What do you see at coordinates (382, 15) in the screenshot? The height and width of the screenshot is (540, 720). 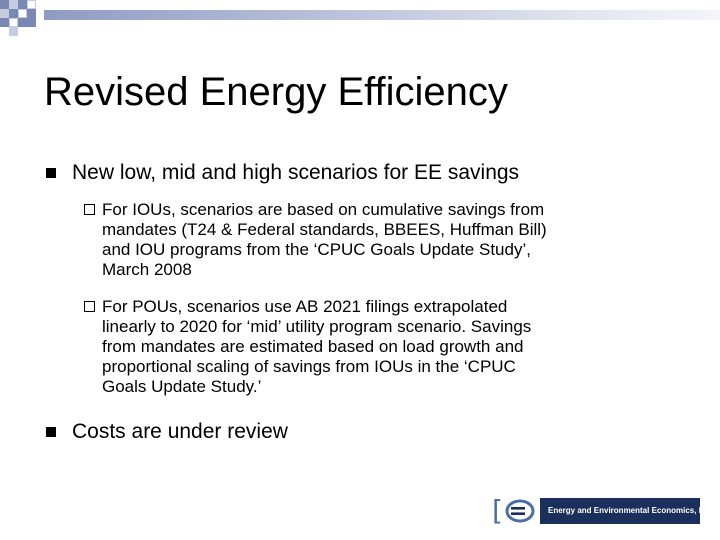 I see `header-gradient-bar` at bounding box center [382, 15].